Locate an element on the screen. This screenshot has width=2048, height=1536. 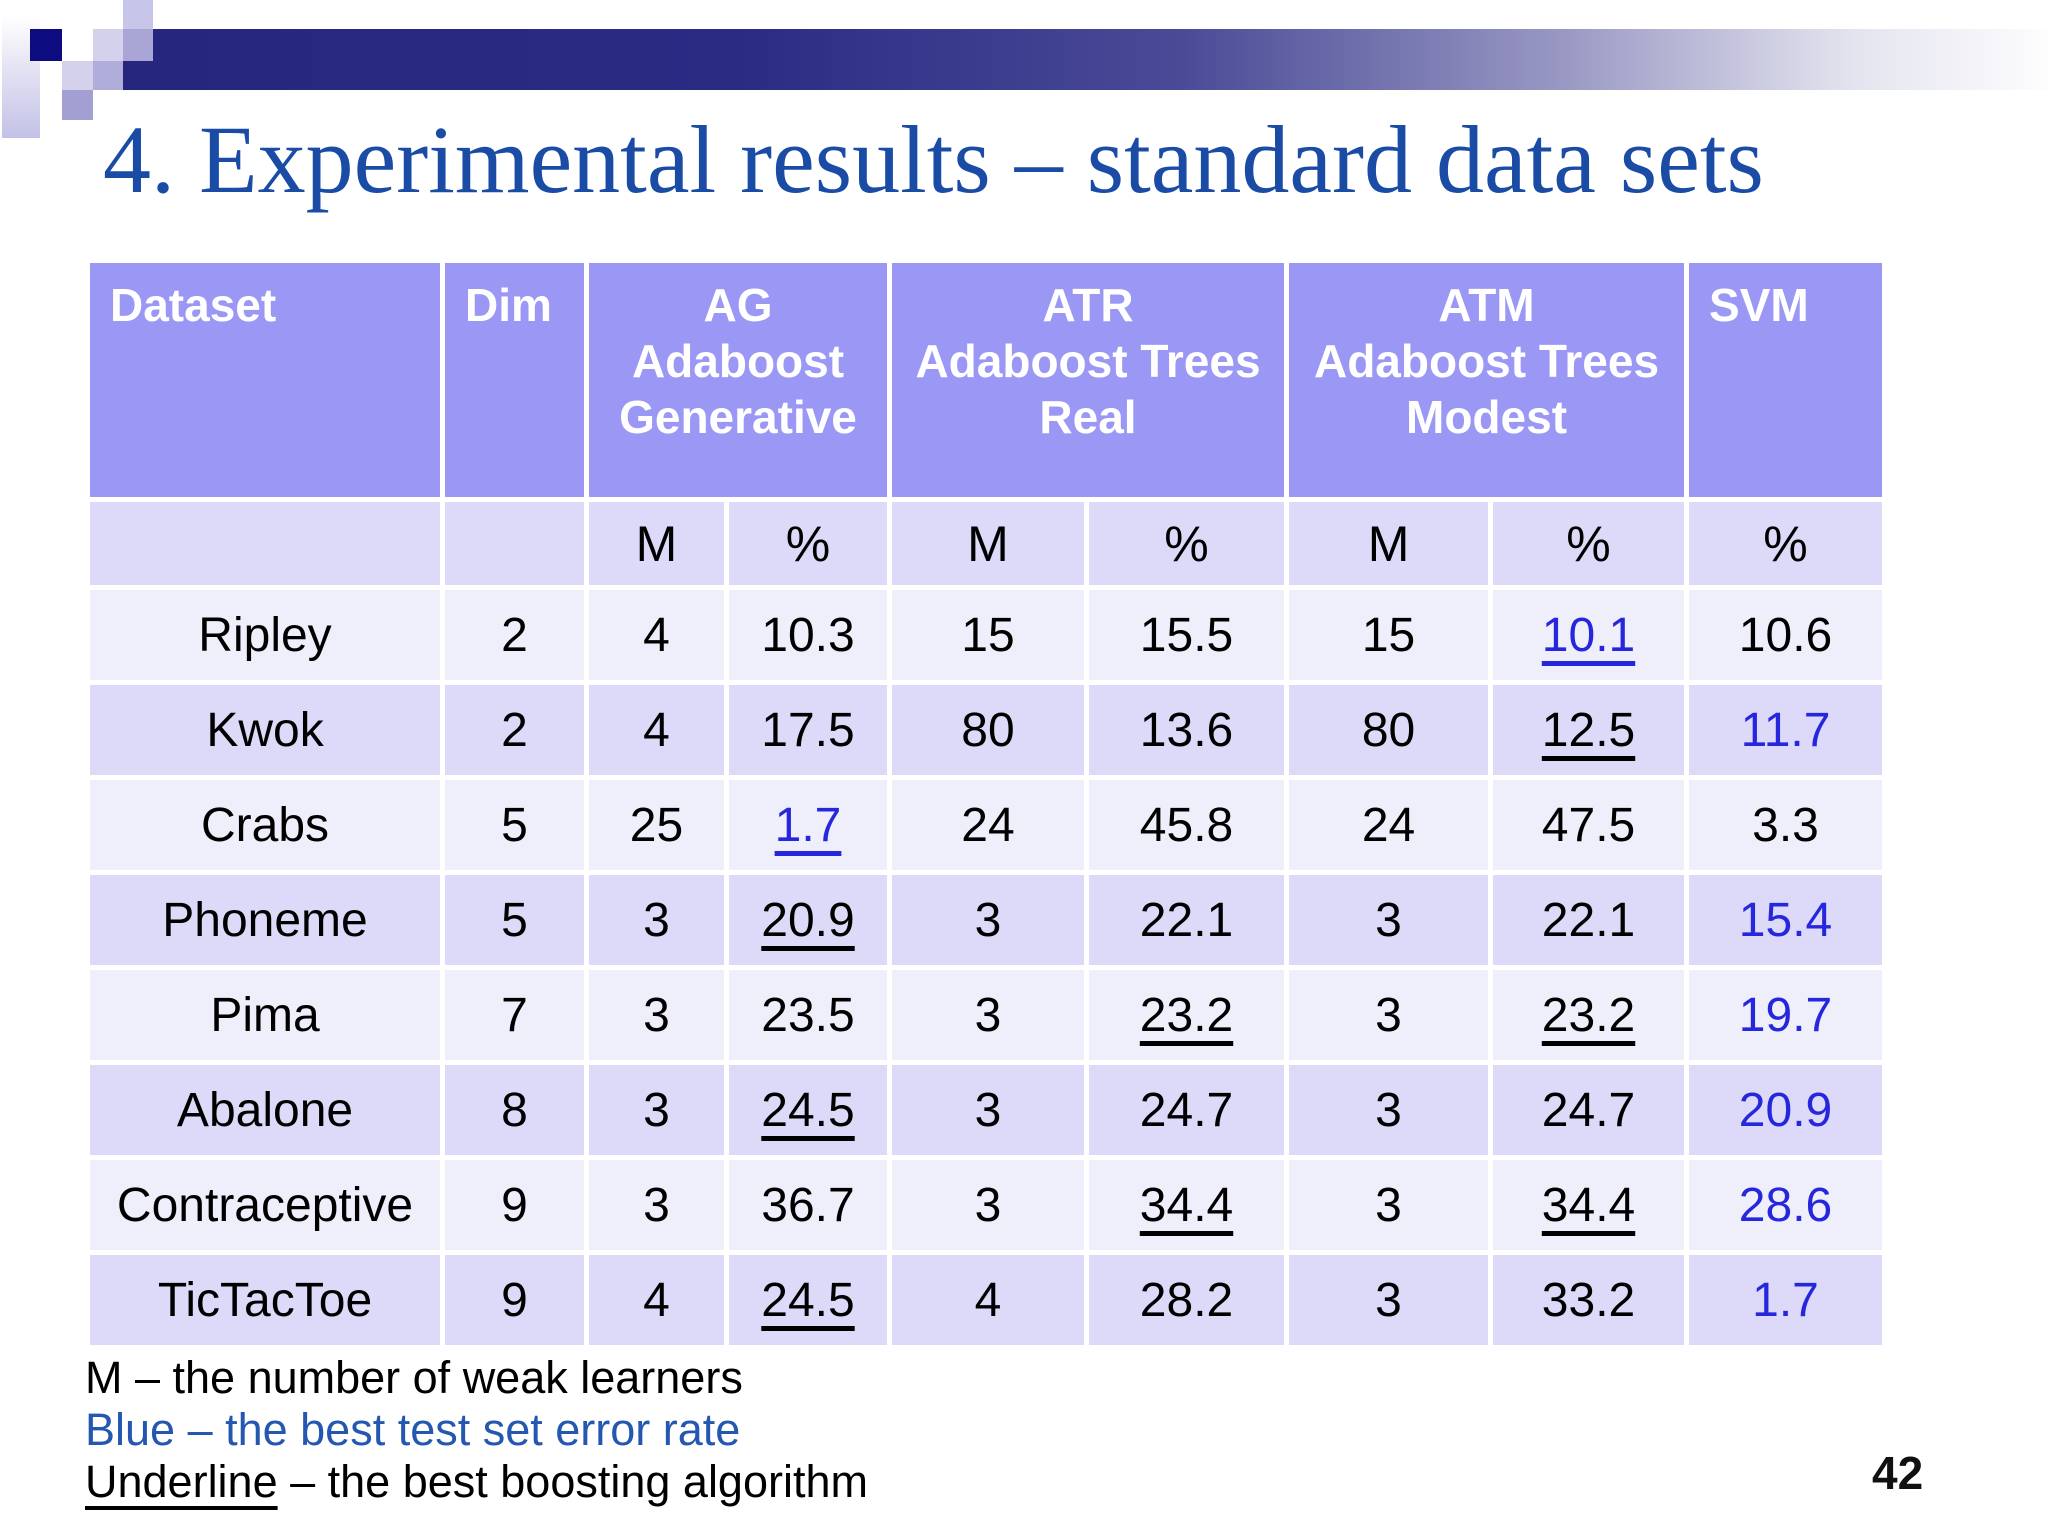
column-header-ag: AG Adaboost Generative is located at coordinates (738, 380).